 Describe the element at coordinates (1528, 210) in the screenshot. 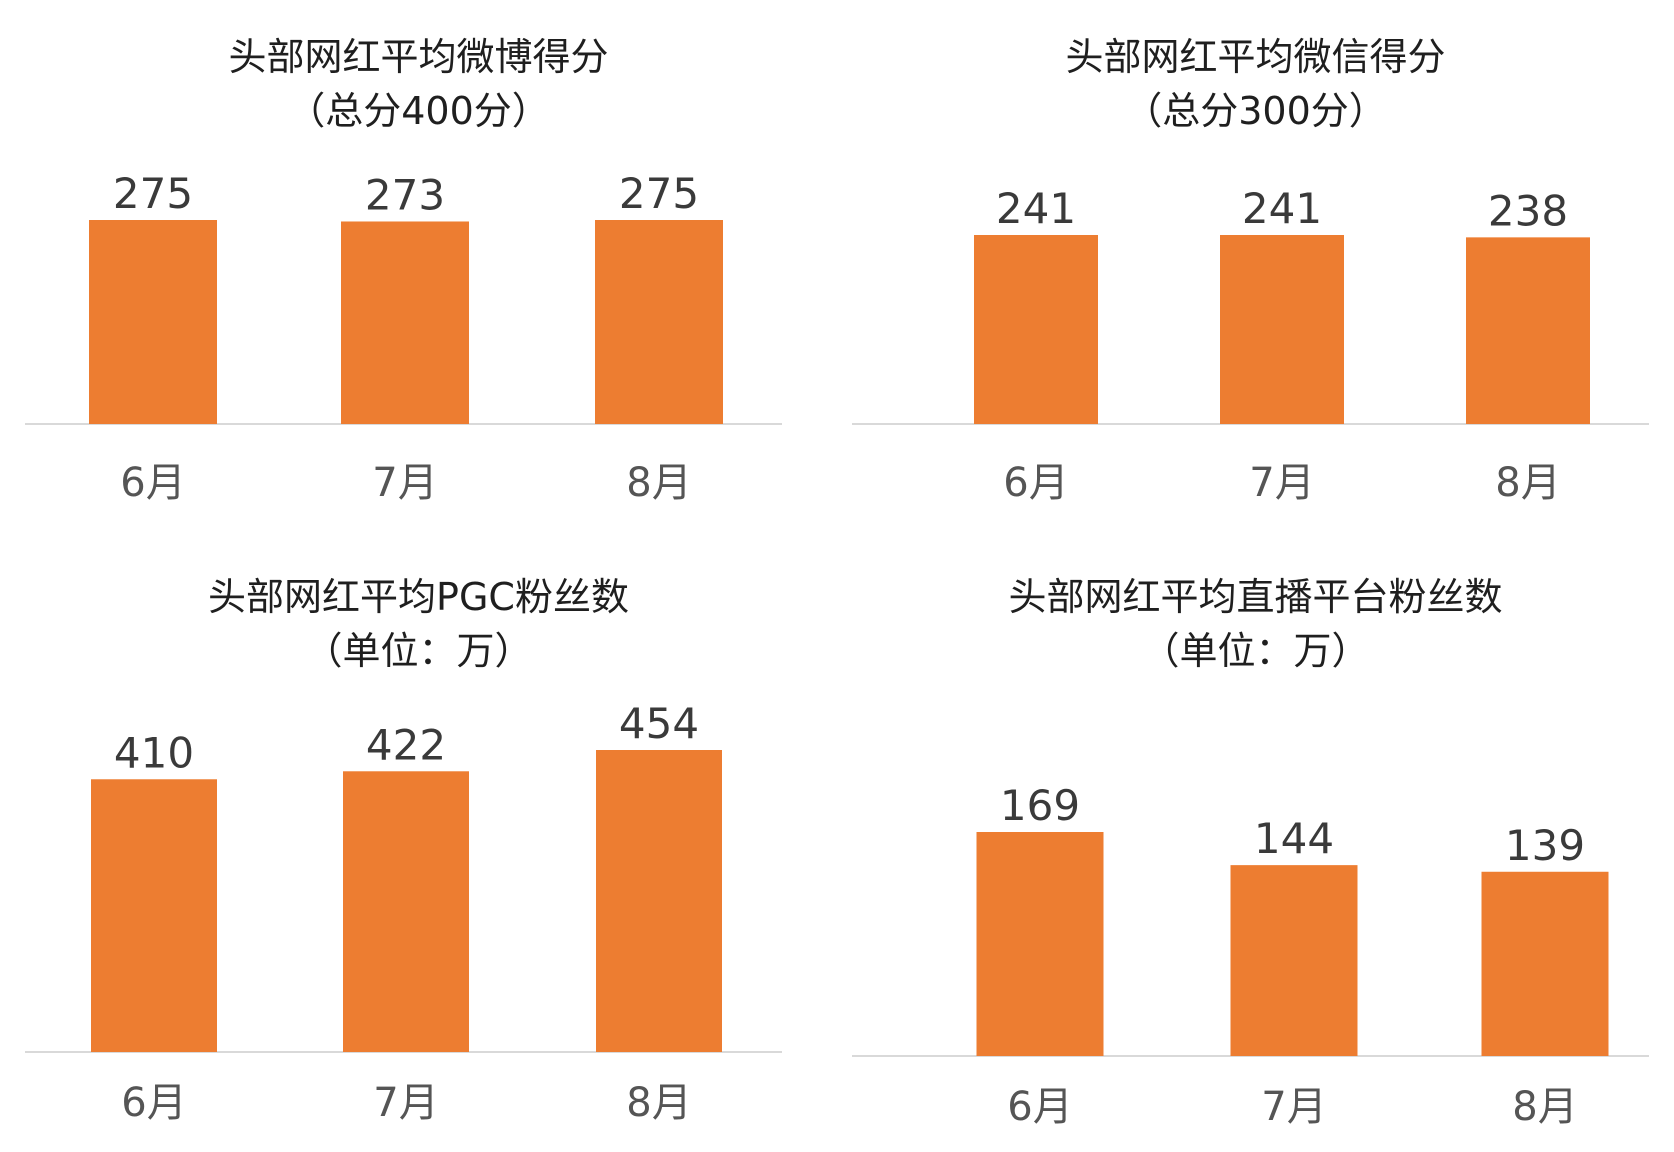

I see `data-label: 238` at that location.